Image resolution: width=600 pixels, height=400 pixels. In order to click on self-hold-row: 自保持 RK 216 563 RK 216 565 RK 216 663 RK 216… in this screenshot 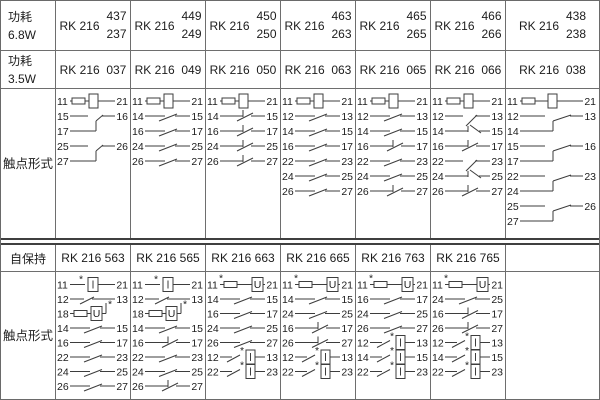, I will do `click(300, 258)`.